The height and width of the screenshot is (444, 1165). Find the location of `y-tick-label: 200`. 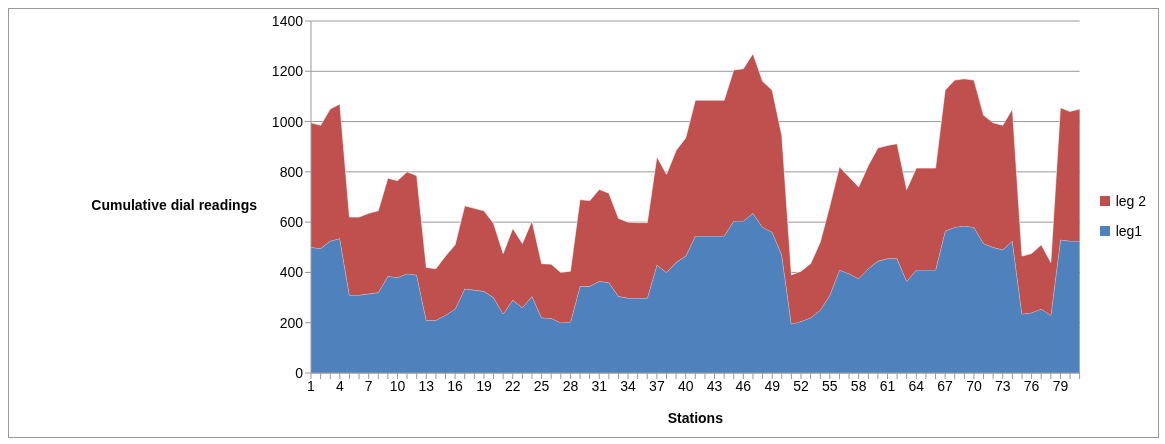

y-tick-label: 200 is located at coordinates (291, 322).